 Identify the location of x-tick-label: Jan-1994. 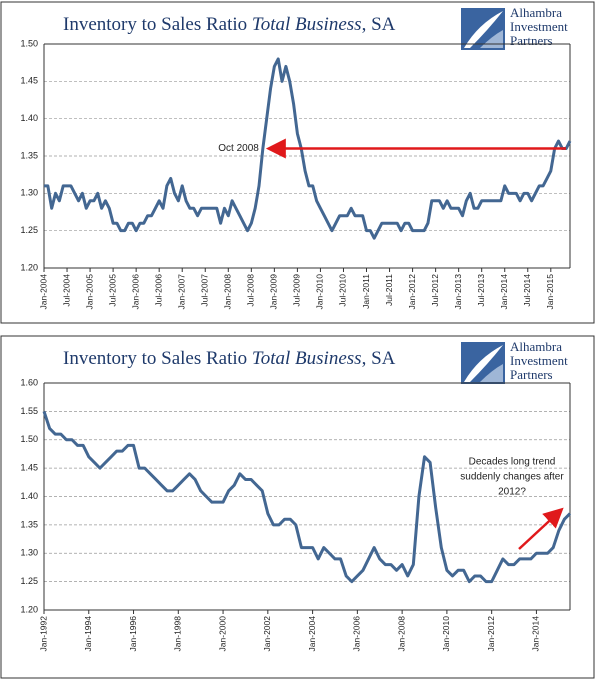
(88, 634).